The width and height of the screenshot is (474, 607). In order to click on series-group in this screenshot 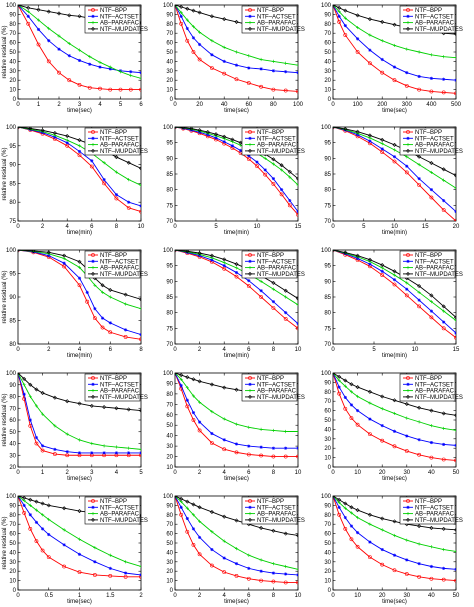, I will do `click(394, 539)`.